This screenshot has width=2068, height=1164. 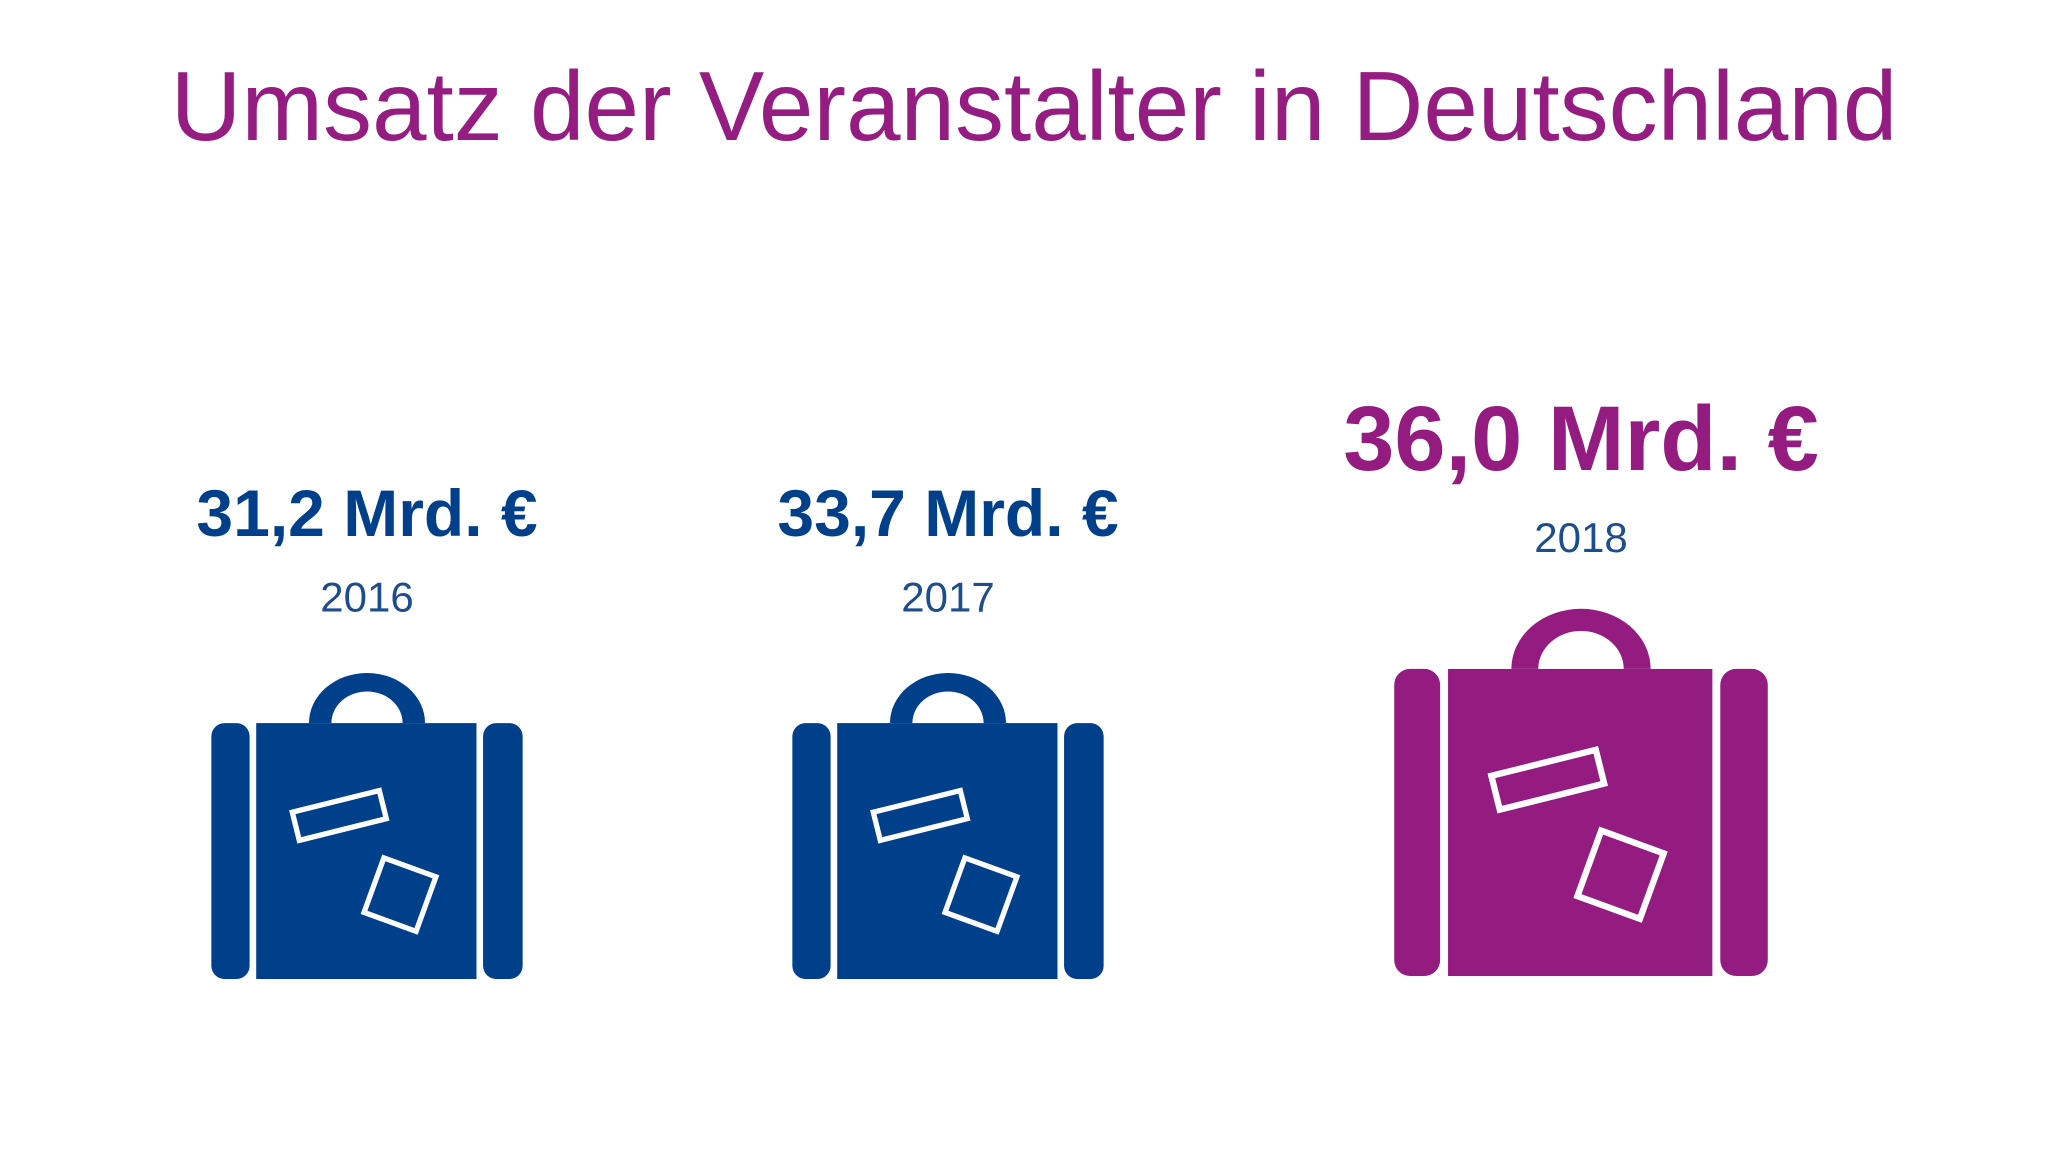 I want to click on value-label: 31,2 Mrd. €, so click(x=366, y=513).